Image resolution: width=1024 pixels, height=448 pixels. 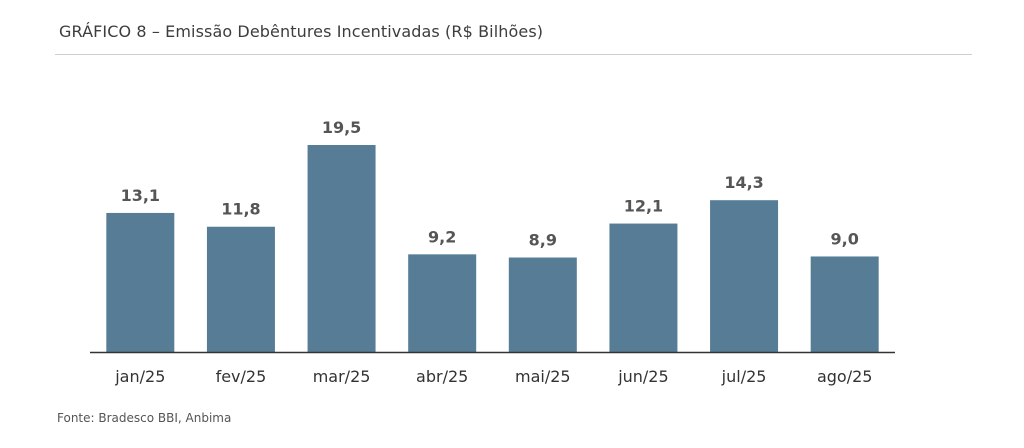 I want to click on data-label: 8,9, so click(x=543, y=240).